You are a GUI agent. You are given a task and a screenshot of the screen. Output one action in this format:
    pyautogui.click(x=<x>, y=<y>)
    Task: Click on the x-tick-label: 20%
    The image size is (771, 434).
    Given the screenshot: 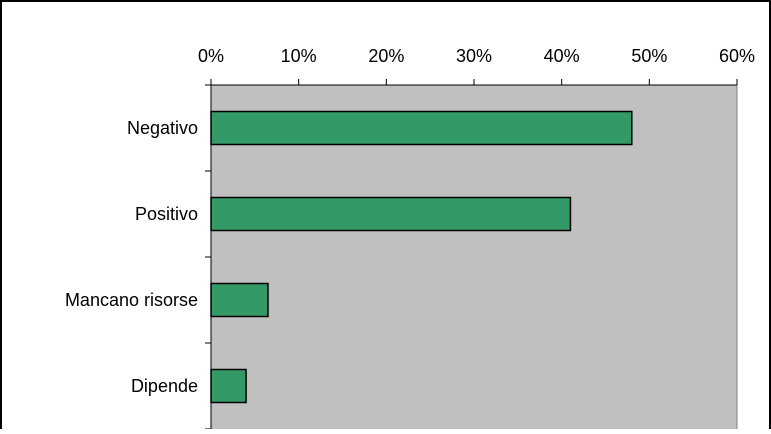 What is the action you would take?
    pyautogui.click(x=386, y=56)
    